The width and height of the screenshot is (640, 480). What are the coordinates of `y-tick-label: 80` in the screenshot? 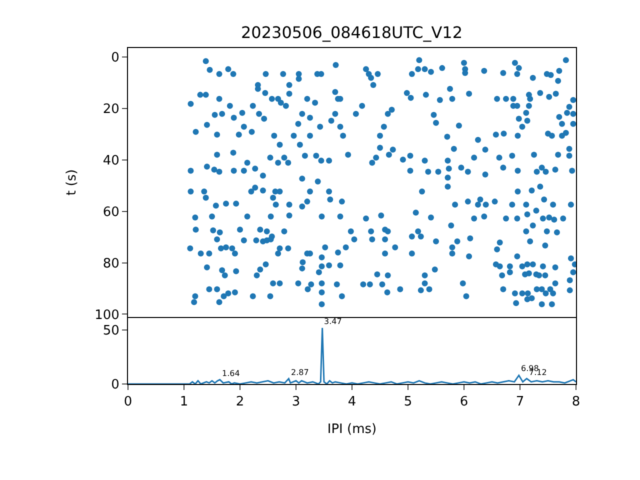 It's located at (111, 264).